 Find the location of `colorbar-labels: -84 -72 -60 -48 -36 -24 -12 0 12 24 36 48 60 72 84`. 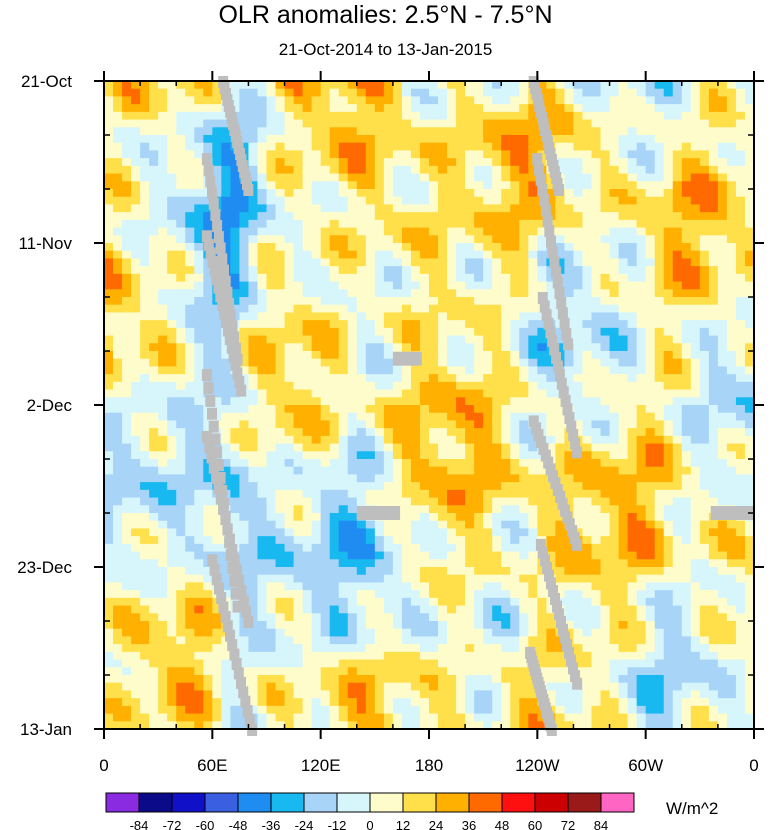

colorbar-labels: -84 -72 -60 -48 -36 -24 -12 0 12 24 36 48 60 72 84 is located at coordinates (369, 824).